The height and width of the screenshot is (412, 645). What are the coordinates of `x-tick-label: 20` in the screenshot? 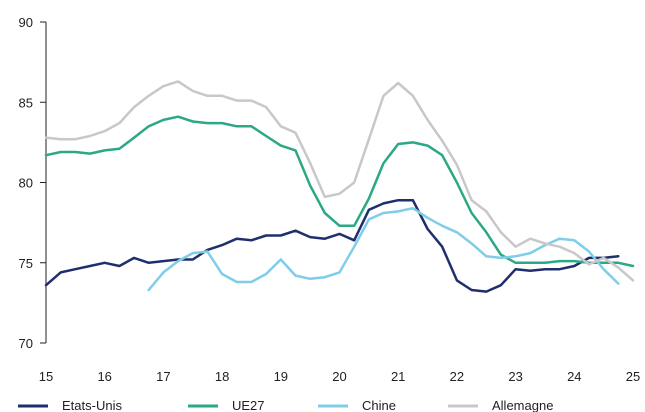 It's located at (339, 376).